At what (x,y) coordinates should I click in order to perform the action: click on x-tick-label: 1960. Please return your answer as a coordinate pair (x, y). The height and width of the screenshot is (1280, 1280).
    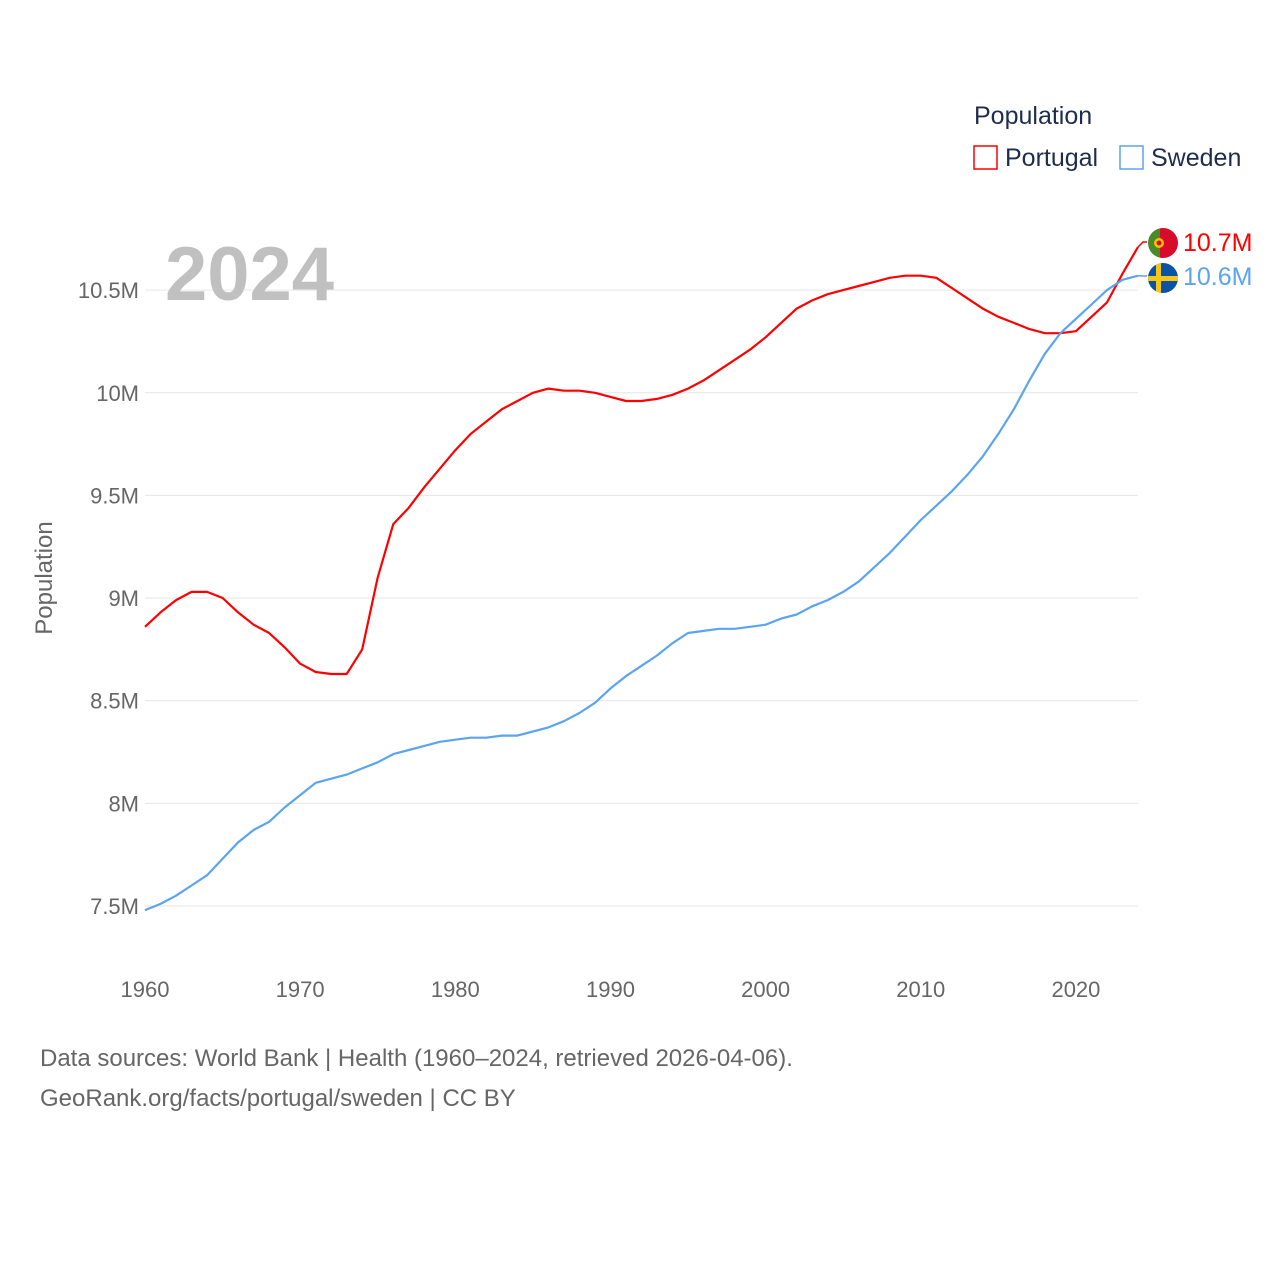
    Looking at the image, I should click on (145, 989).